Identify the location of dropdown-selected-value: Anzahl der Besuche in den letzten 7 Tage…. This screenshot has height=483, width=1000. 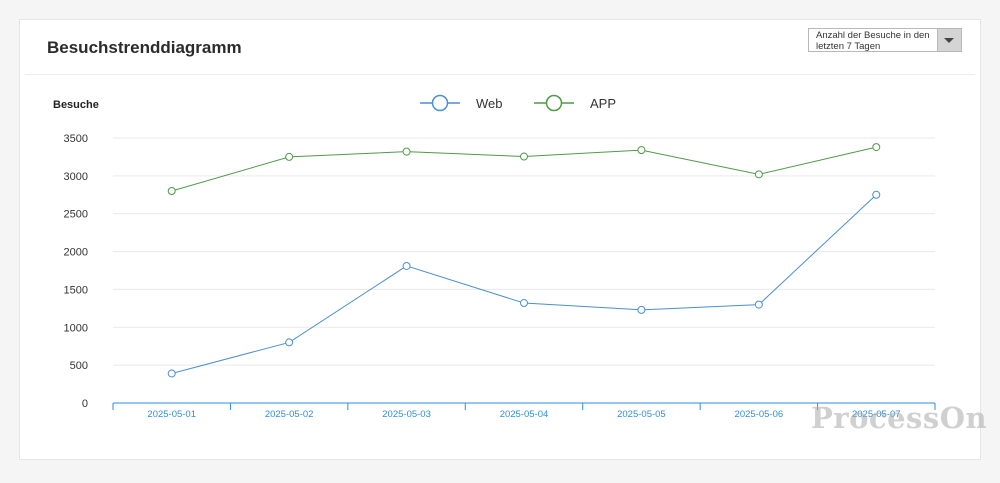
(873, 41).